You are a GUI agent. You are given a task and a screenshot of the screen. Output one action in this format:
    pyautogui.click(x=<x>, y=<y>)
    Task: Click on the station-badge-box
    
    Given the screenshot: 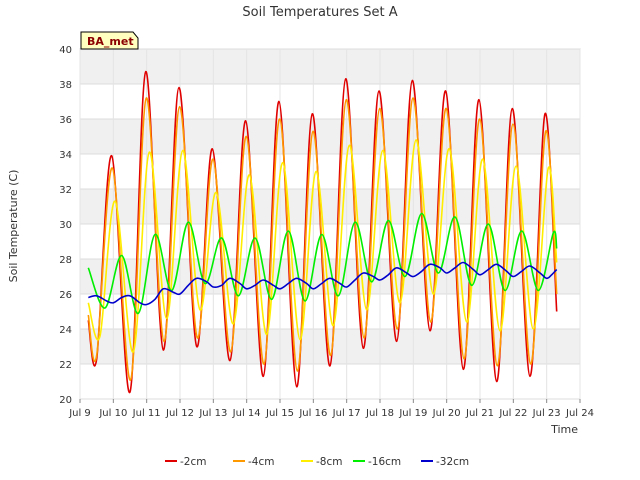 What is the action you would take?
    pyautogui.click(x=109, y=40)
    